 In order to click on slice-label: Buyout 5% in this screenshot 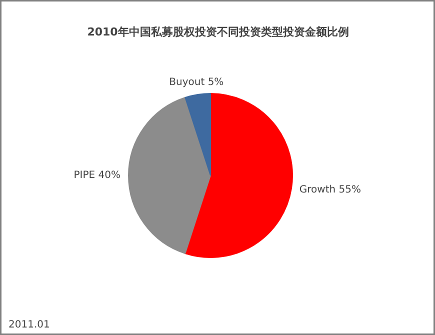, I will do `click(196, 82)`.